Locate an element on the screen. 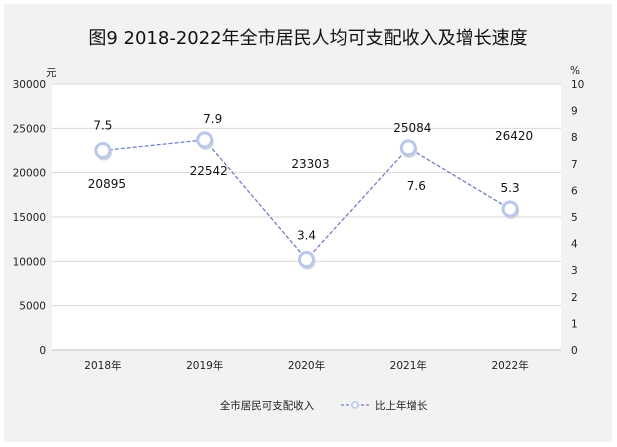 The image size is (617, 447). y-left-tick-label: 25000 is located at coordinates (29, 129).